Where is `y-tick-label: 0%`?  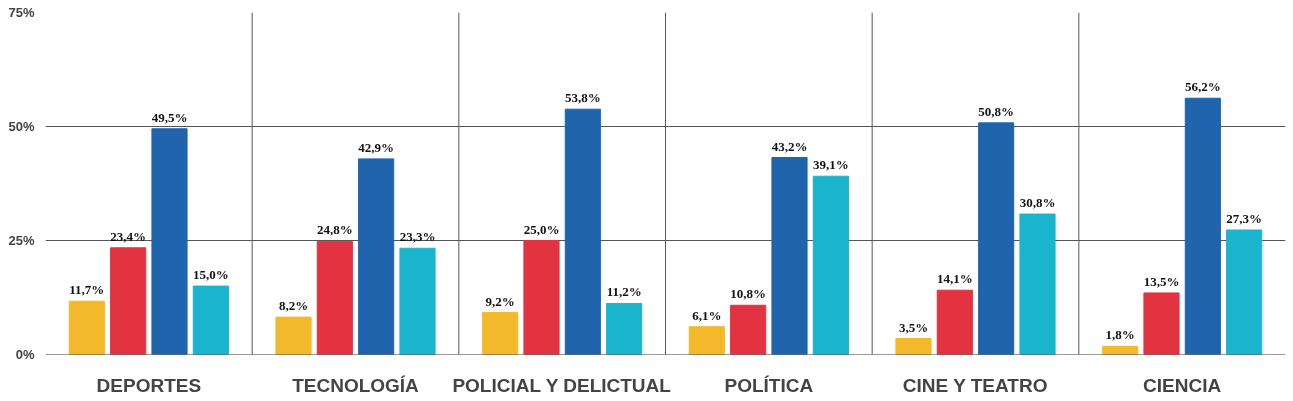
y-tick-label: 0% is located at coordinates (25, 354).